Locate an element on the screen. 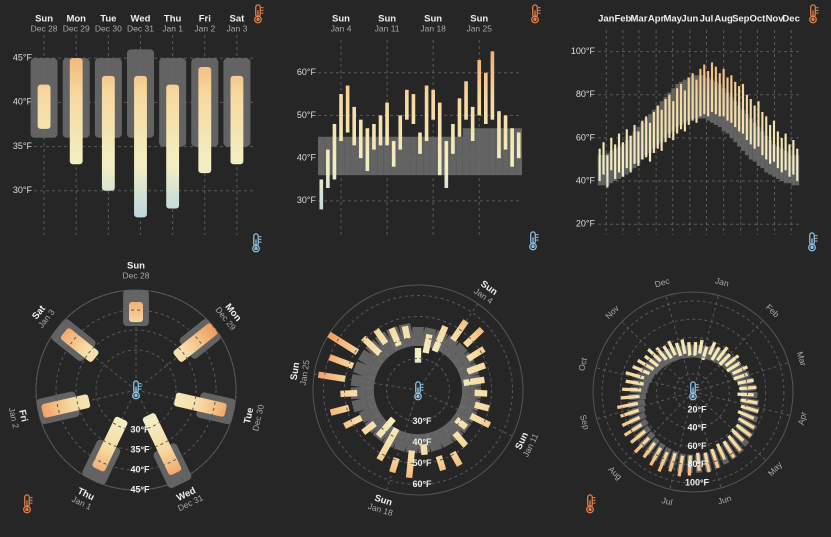  x-tick-sublabel: Jan 1 is located at coordinates (172, 28).